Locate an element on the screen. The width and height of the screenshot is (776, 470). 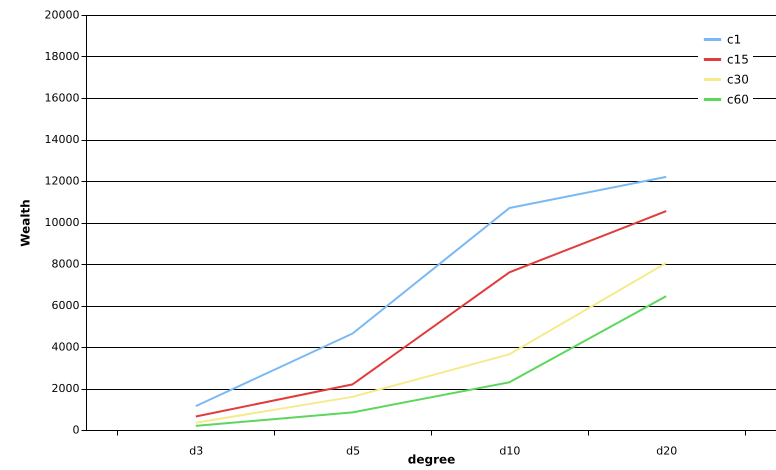
x-tick-label: d10 is located at coordinates (509, 451).